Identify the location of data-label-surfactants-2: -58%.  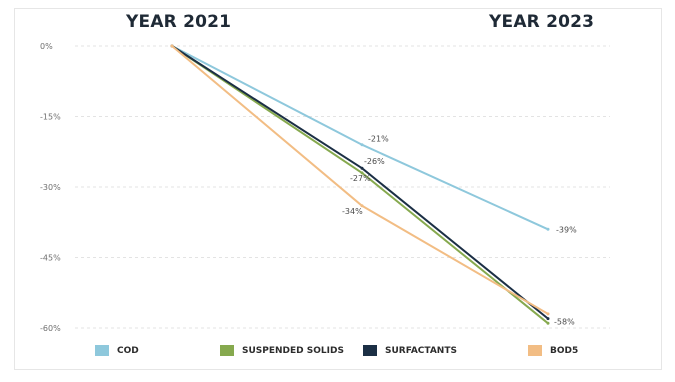
(564, 322).